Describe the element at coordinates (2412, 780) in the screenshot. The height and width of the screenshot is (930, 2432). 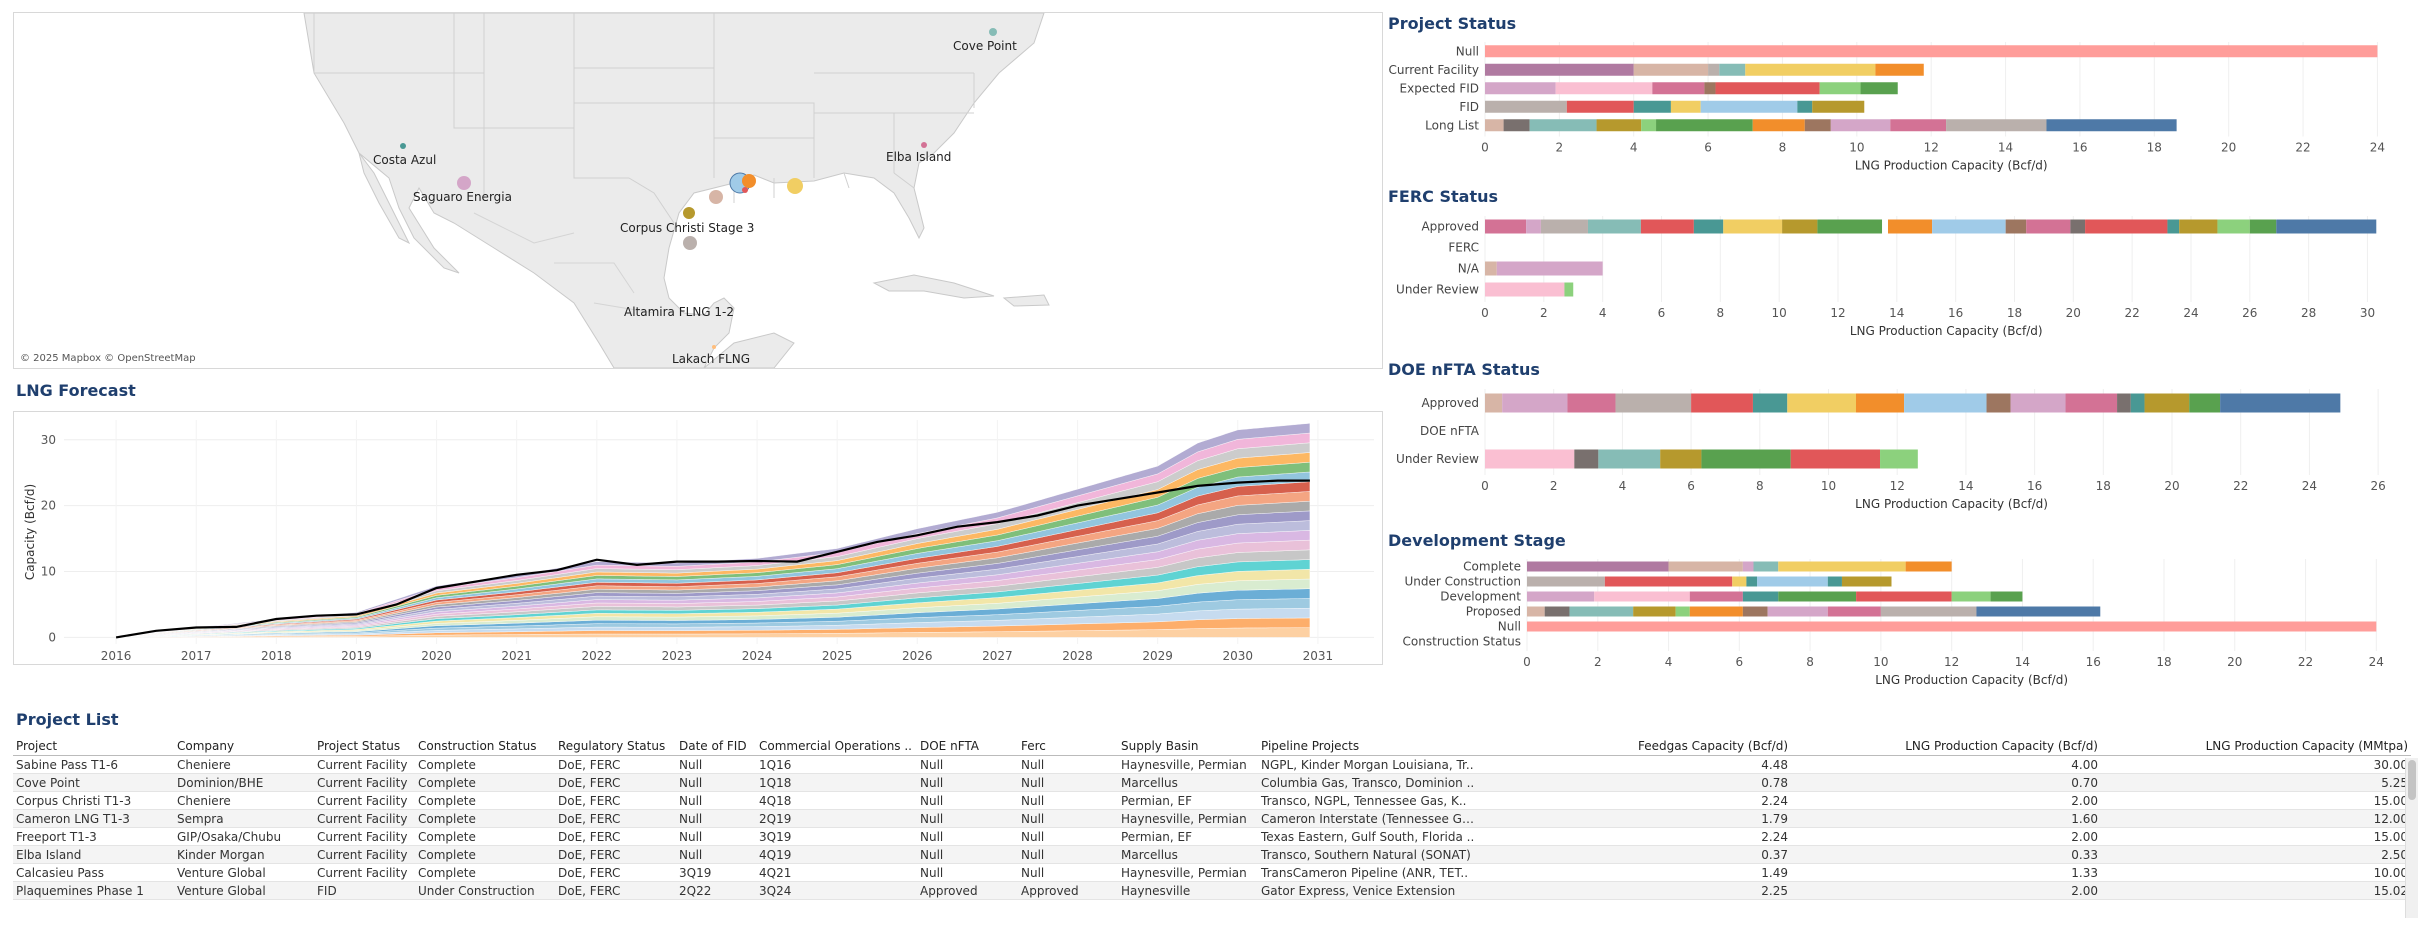
I see `table-scrollbar-thumb` at that location.